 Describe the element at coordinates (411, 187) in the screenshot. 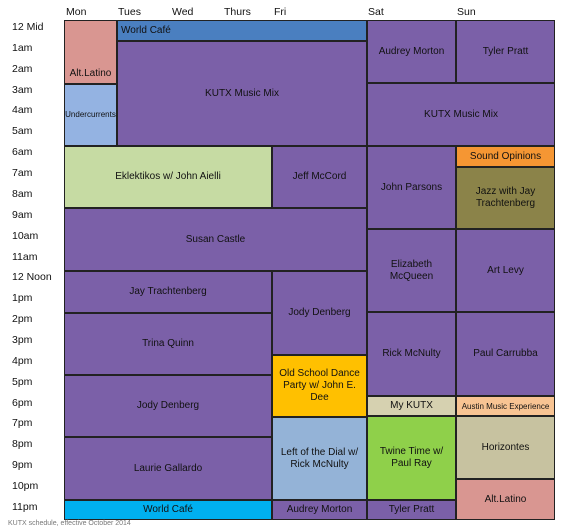

I see `program-john-parsons: John Parsons` at that location.